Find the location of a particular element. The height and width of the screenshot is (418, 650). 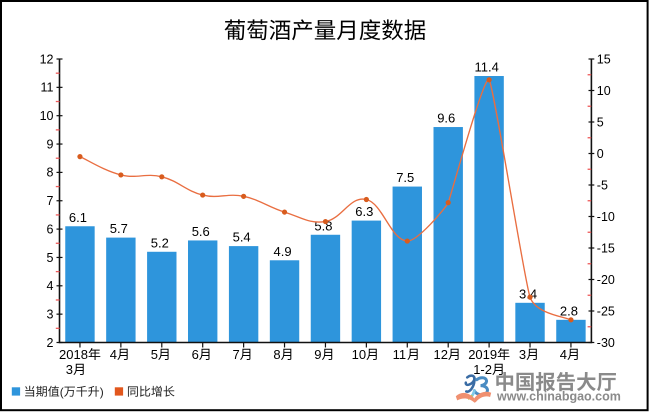

svg-text: 2018 is located at coordinates (73, 354).